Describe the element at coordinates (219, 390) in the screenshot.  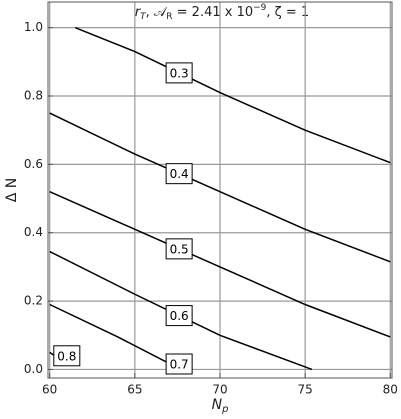
I see `x-tick-label: 70` at that location.